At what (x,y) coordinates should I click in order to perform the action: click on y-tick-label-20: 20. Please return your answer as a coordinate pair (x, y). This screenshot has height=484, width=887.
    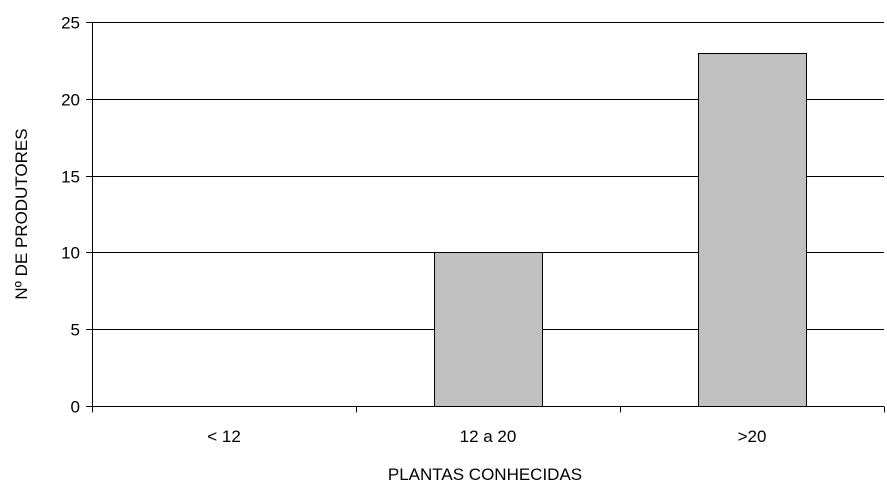
    Looking at the image, I should click on (70, 100).